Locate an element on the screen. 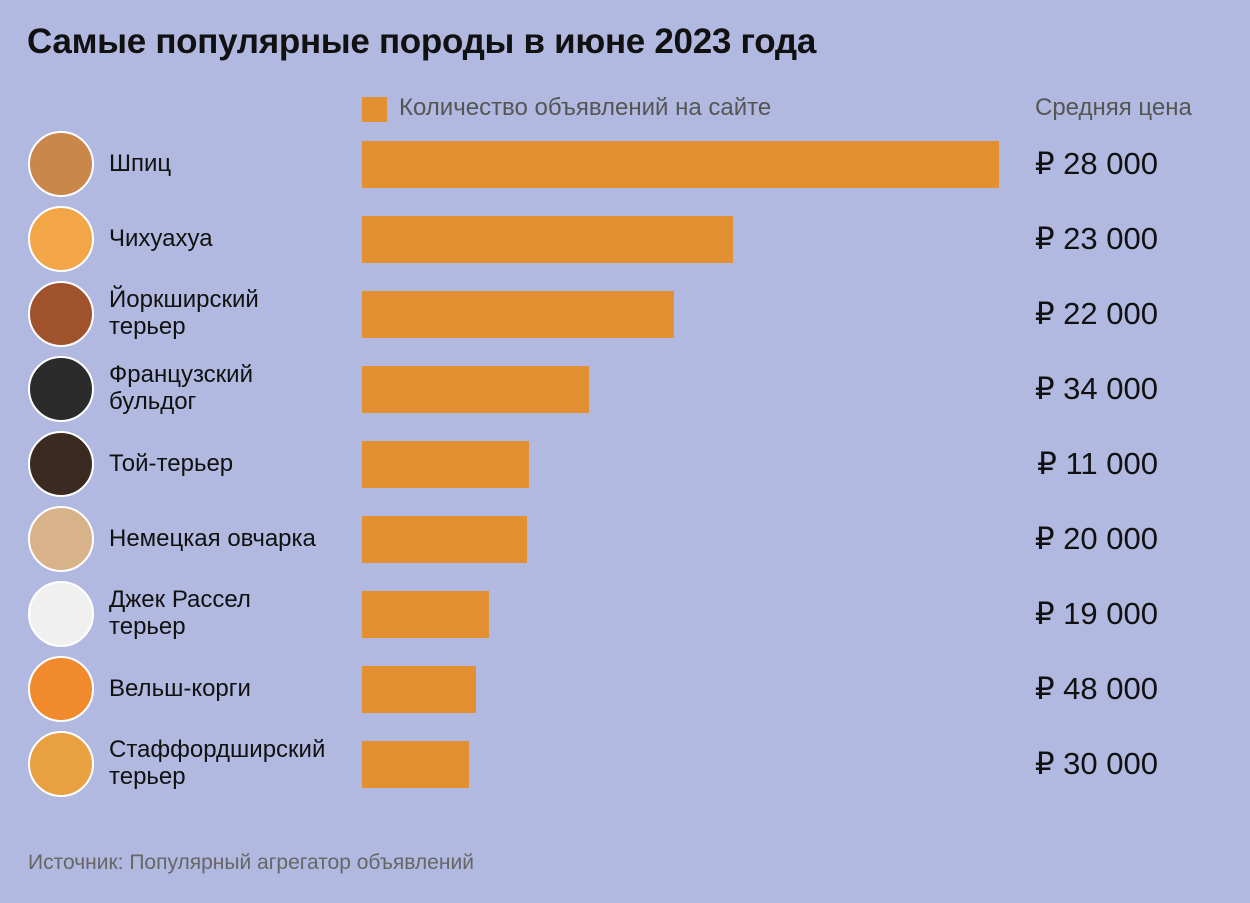 This screenshot has height=903, width=1250. price-label: ₽ 48 000 is located at coordinates (1096, 688).